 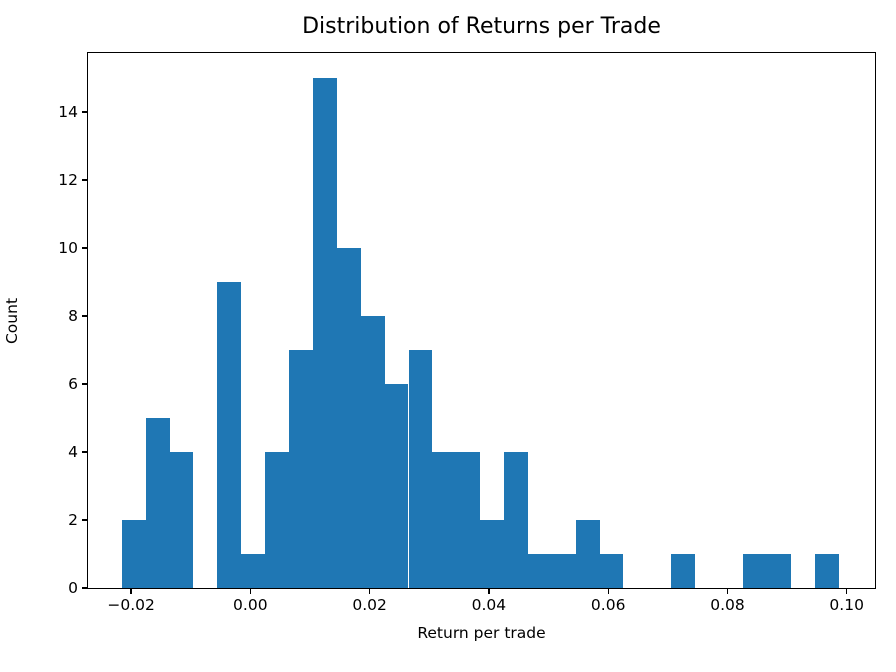 What do you see at coordinates (369, 605) in the screenshot?
I see `x-tick-label: 0.02` at bounding box center [369, 605].